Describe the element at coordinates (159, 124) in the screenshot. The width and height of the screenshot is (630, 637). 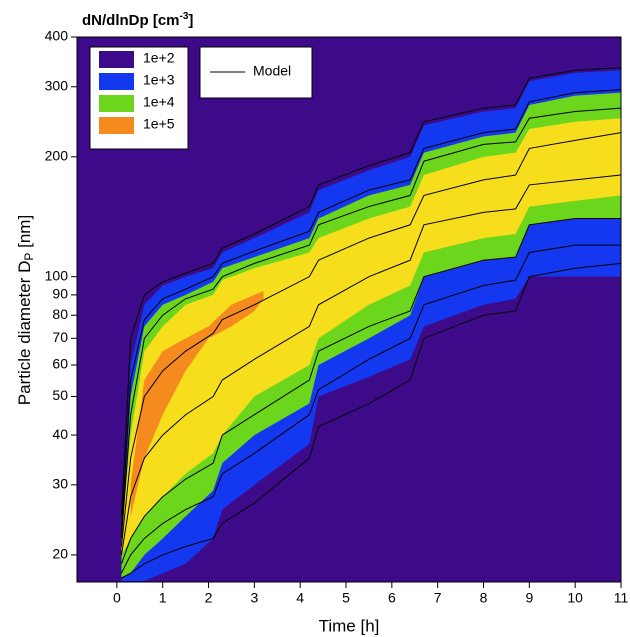
I see `legend-label: 1e+5` at that location.